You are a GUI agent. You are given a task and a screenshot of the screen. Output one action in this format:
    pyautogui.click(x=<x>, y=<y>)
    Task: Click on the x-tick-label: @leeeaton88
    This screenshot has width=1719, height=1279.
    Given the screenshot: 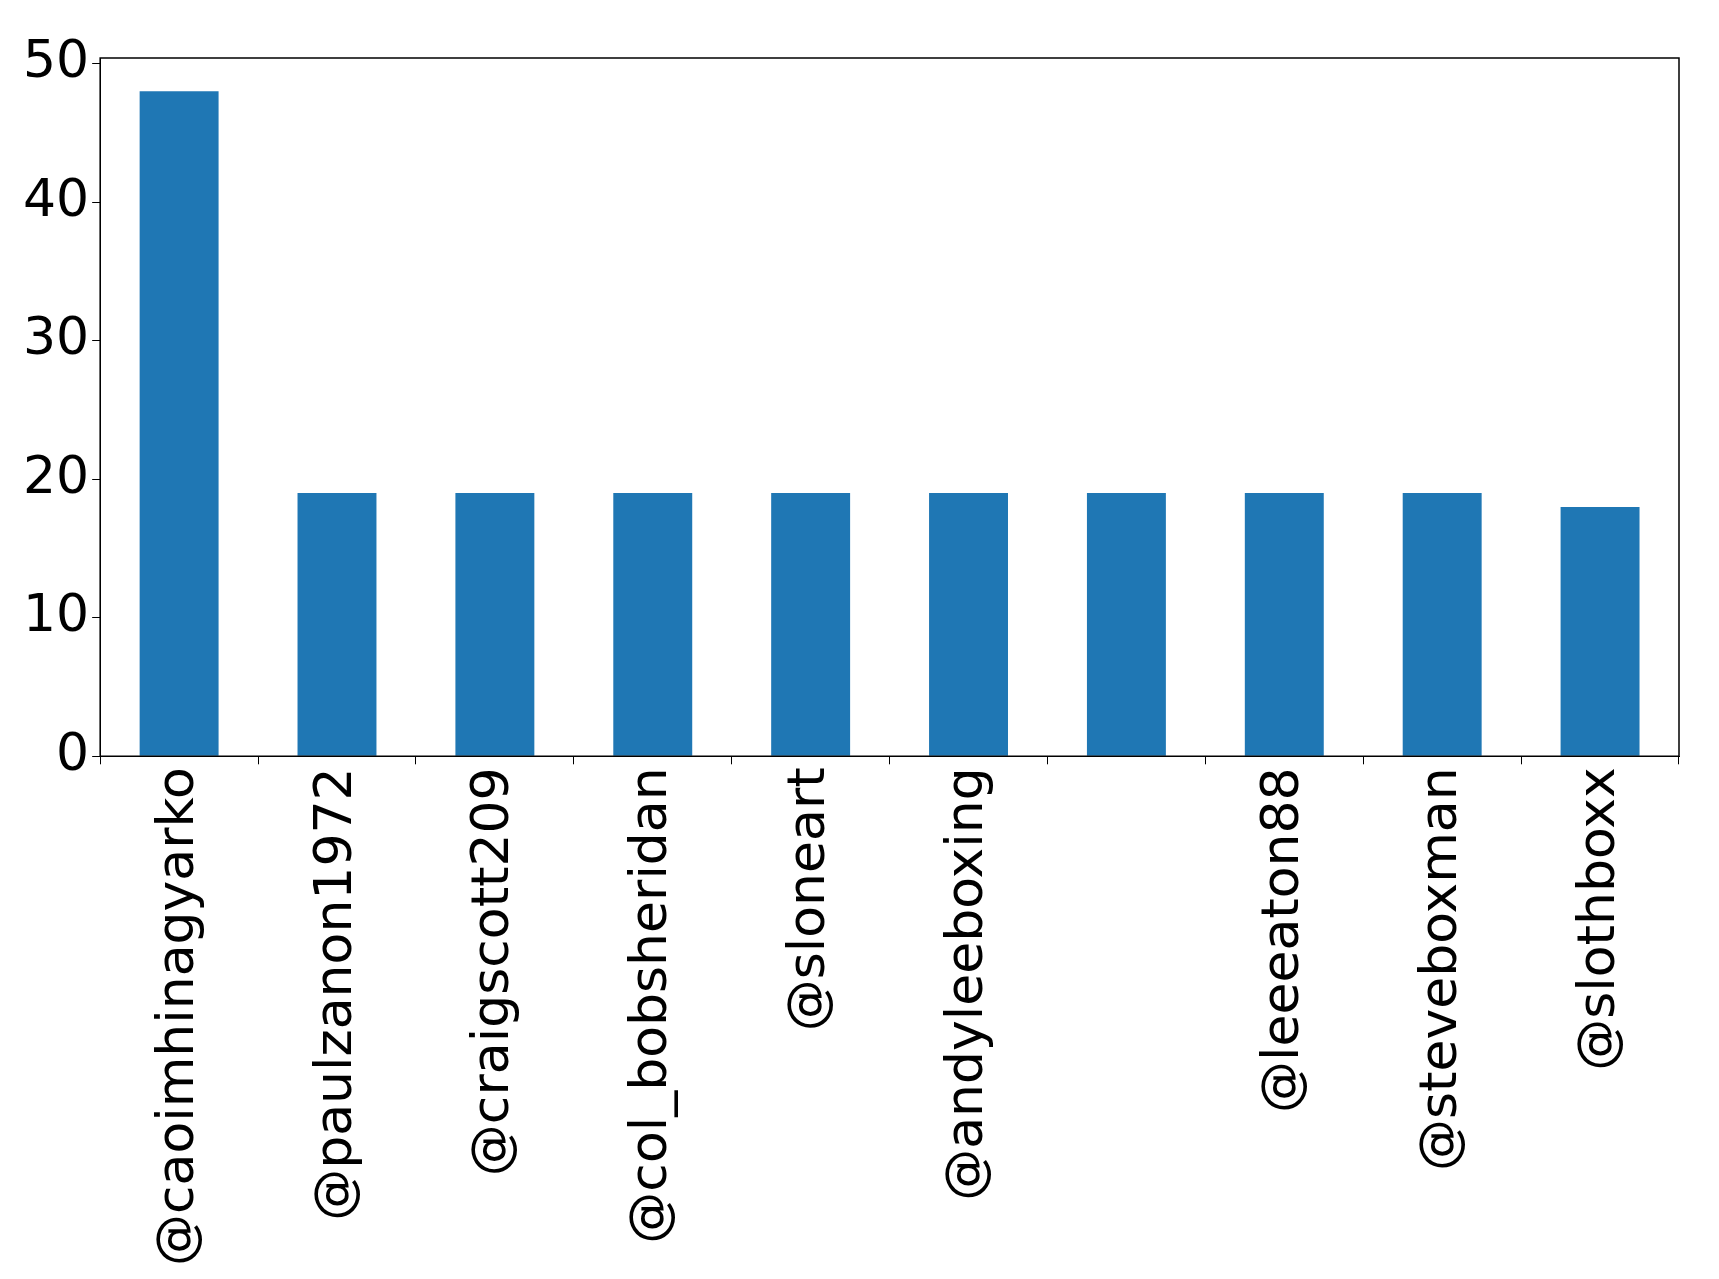 What is the action you would take?
    pyautogui.click(x=1279, y=940)
    